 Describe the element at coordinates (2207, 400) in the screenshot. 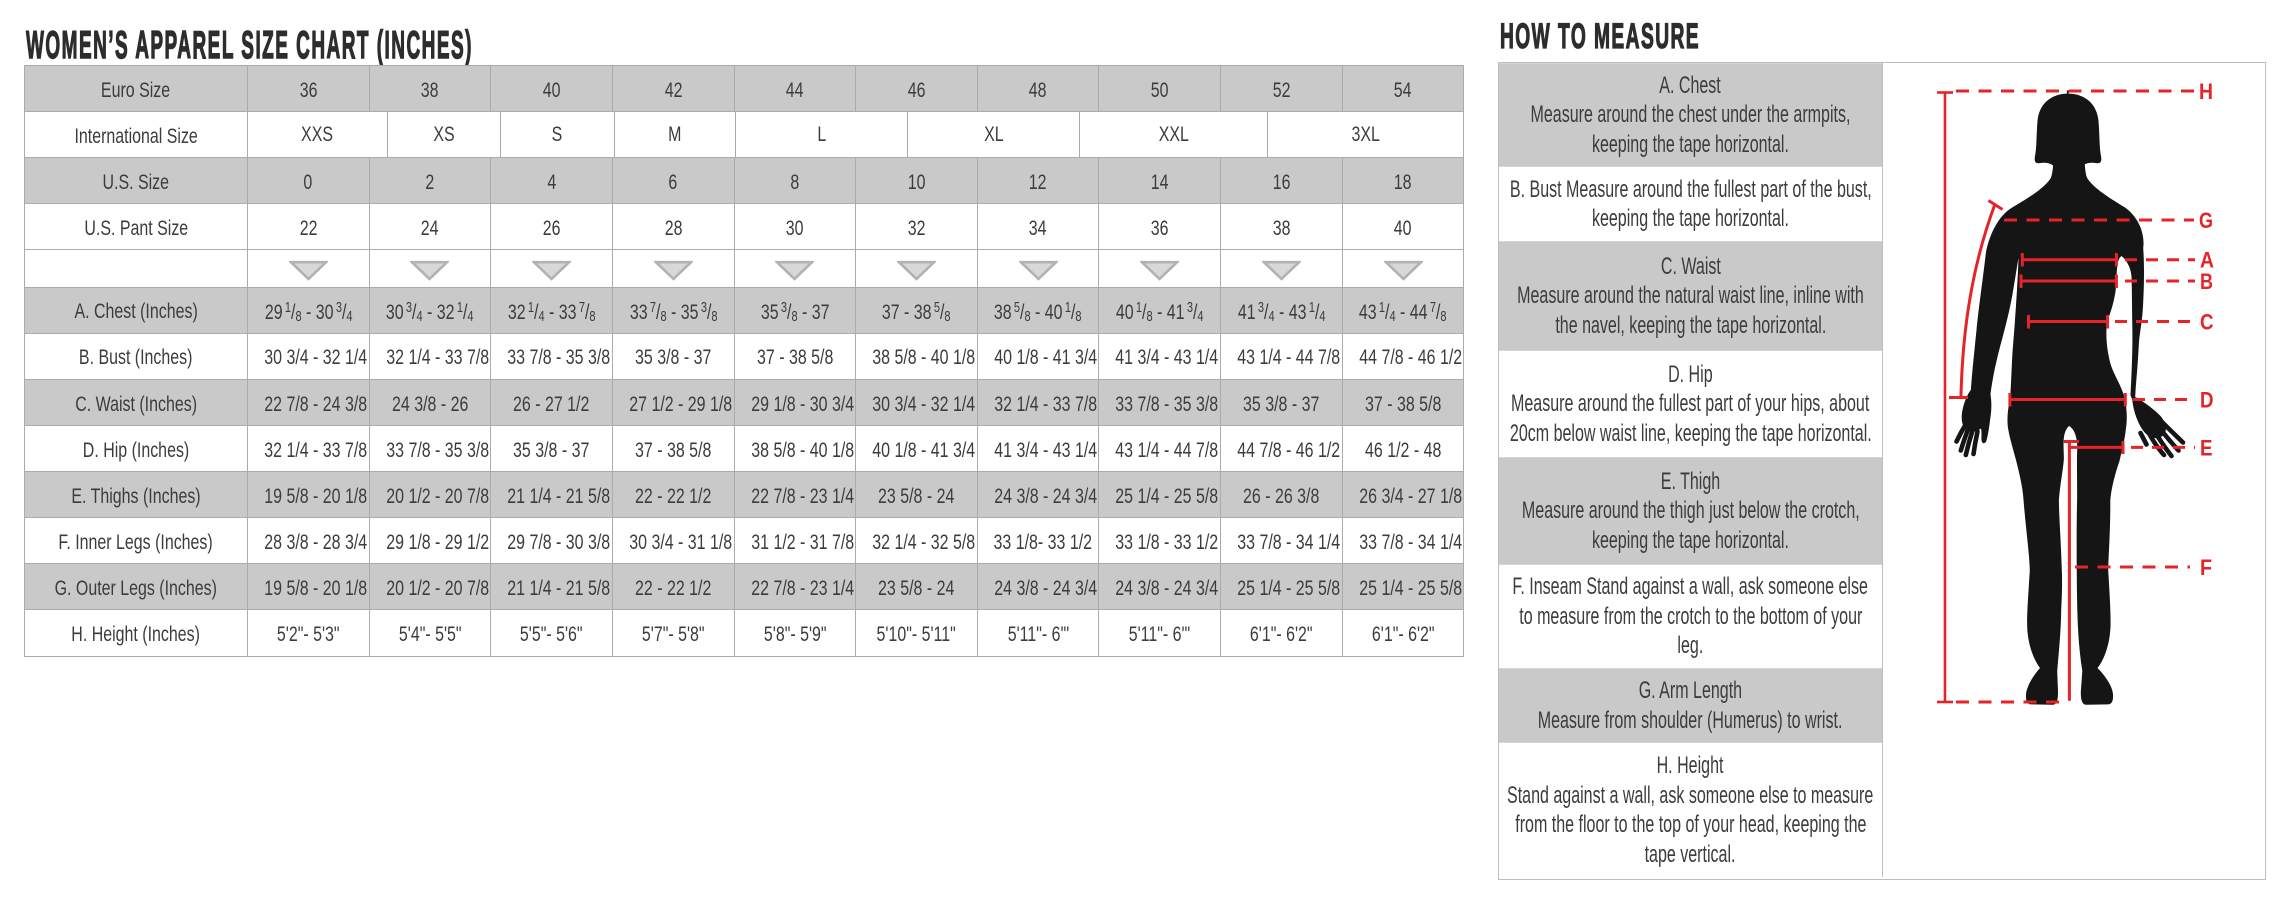

I see `svg-text: D` at that location.